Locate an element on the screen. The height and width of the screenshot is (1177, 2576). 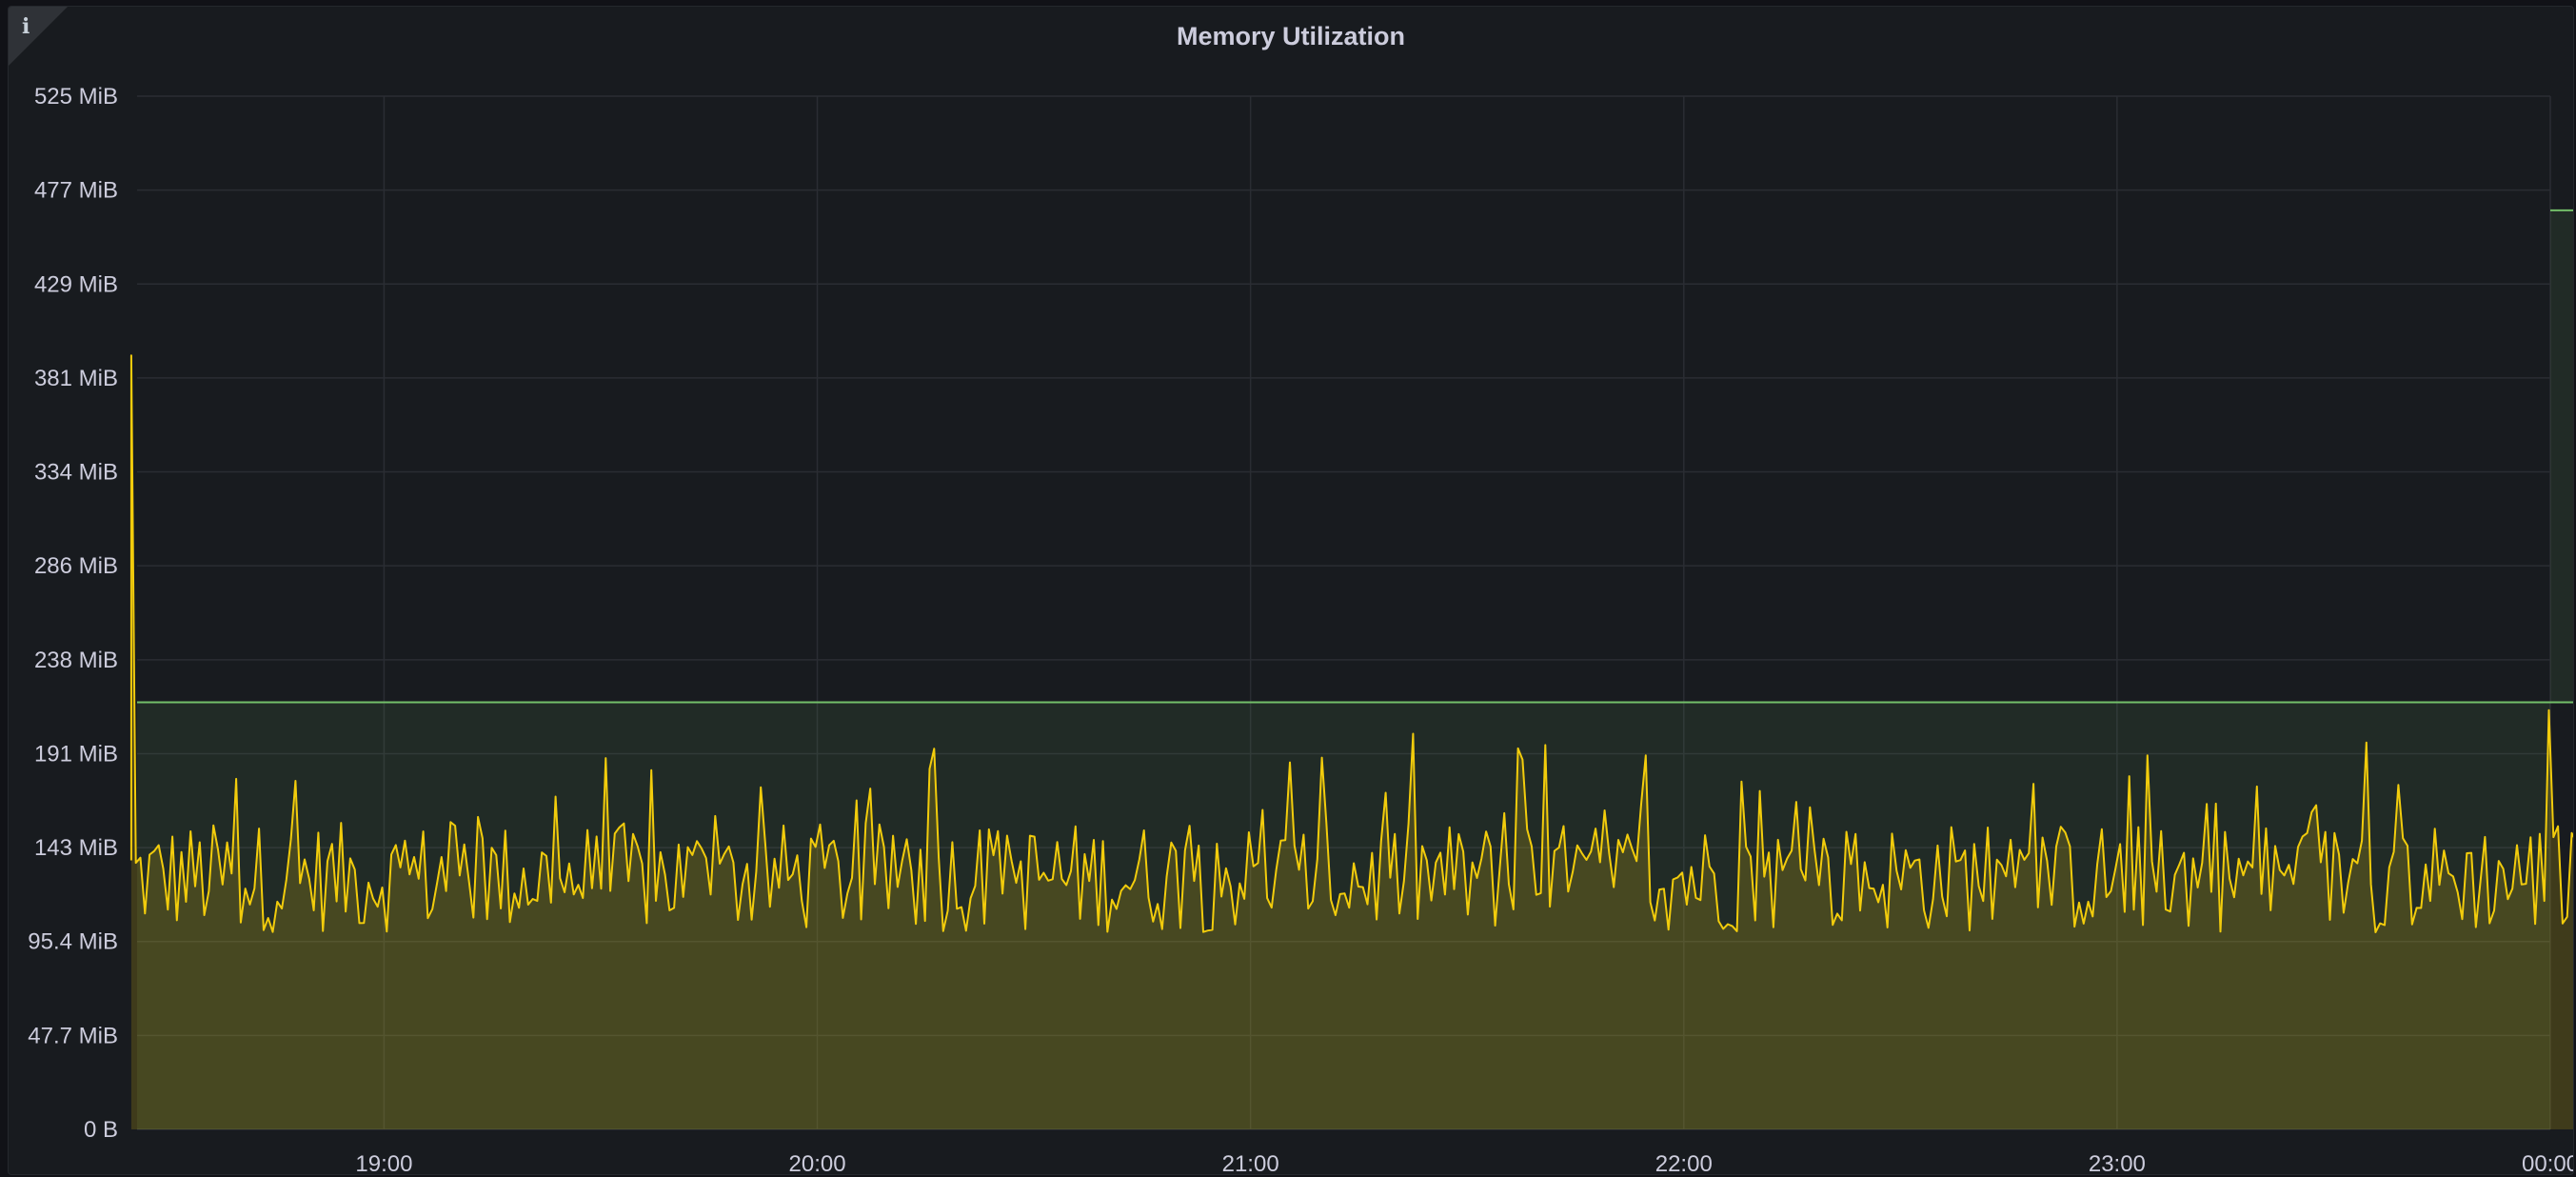
x-tick-label: 21:00 is located at coordinates (1251, 1162).